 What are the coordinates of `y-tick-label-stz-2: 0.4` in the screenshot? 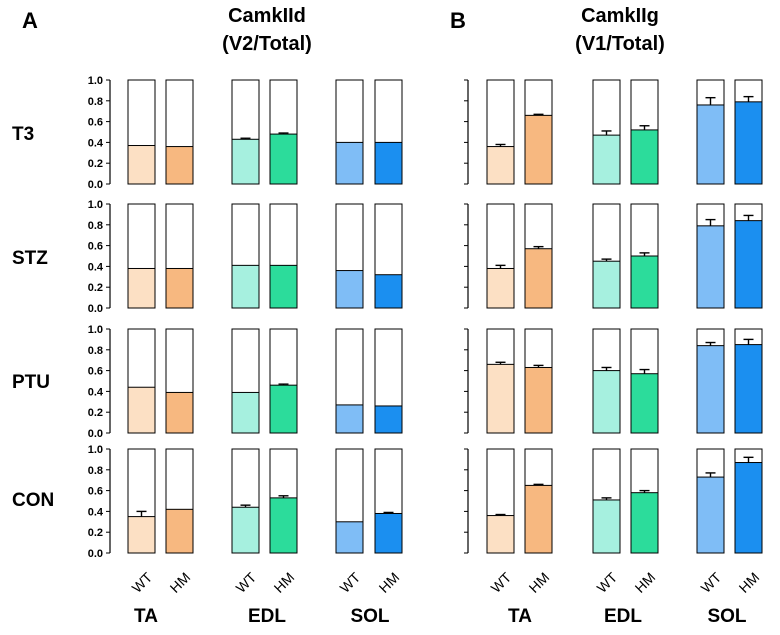 It's located at (96, 267).